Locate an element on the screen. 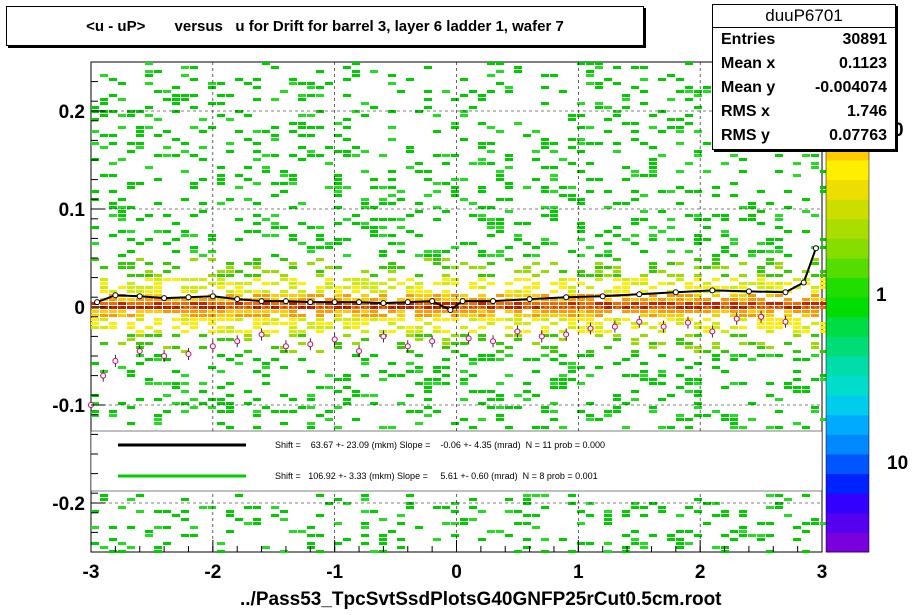  x-tick-label: 0 is located at coordinates (456, 572).